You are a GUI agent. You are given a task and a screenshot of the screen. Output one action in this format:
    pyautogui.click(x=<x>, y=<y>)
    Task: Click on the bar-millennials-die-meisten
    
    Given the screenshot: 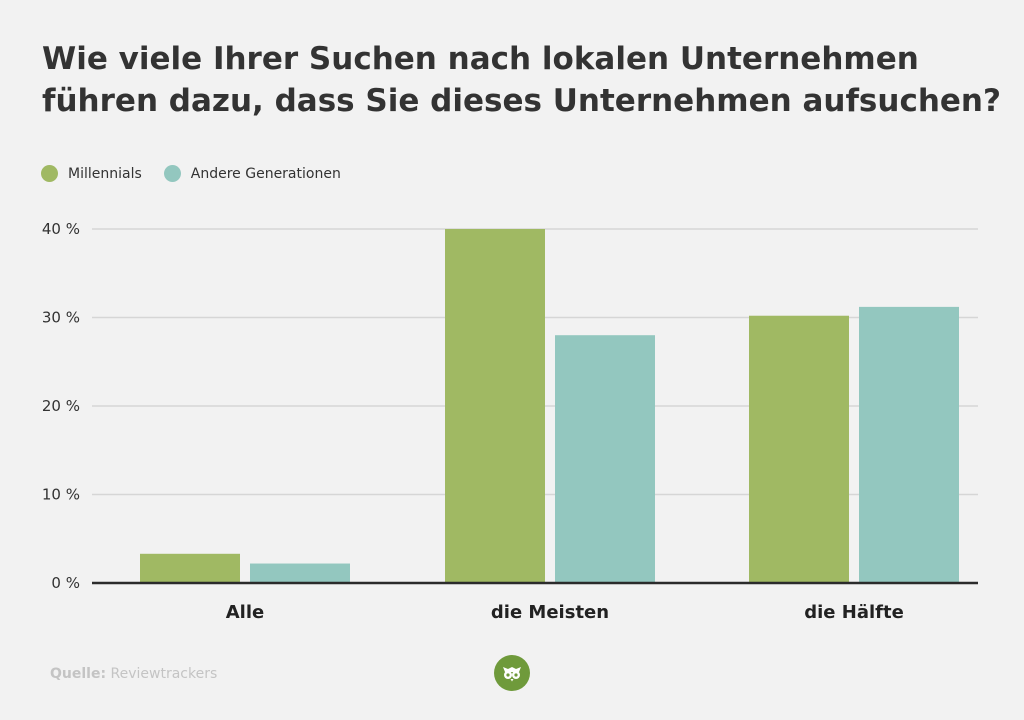 What is the action you would take?
    pyautogui.click(x=495, y=406)
    